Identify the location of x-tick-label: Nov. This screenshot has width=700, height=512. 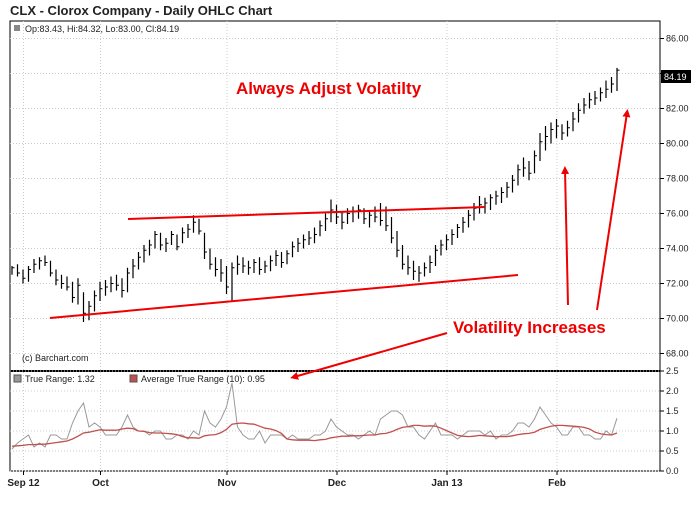
(227, 483).